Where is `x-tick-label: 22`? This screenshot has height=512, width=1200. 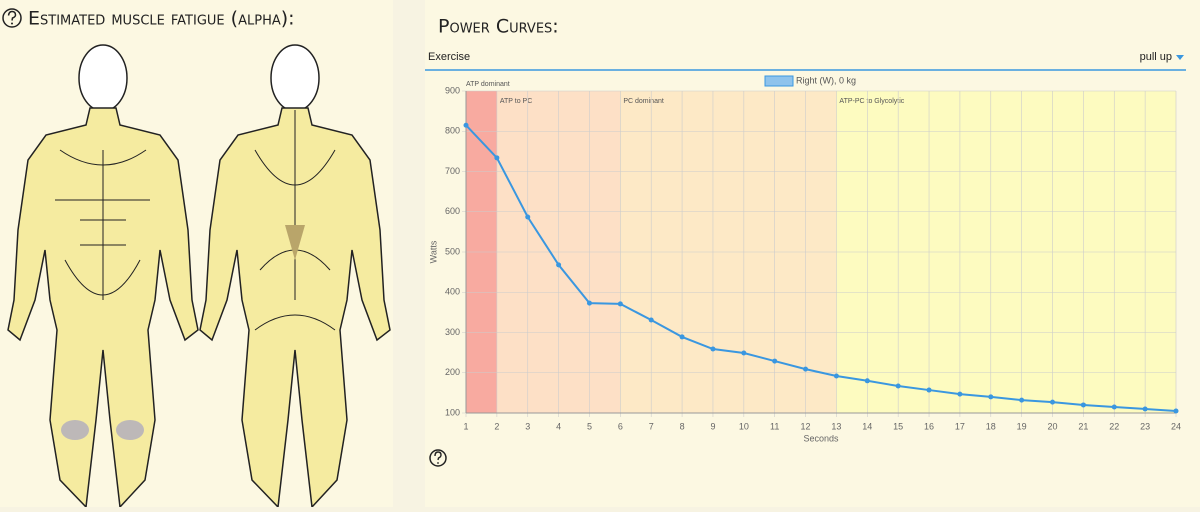 x-tick-label: 22 is located at coordinates (1114, 426).